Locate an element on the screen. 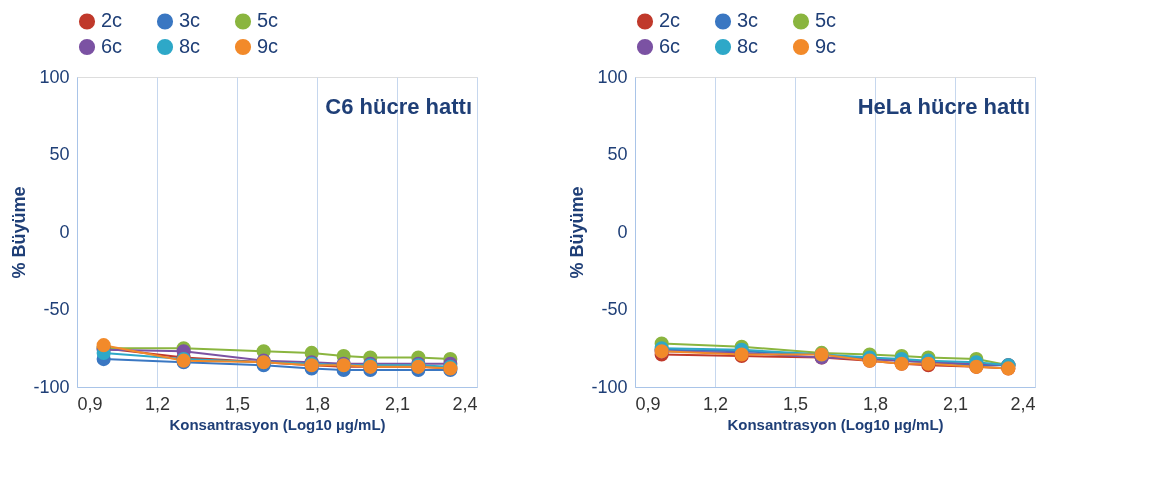 The width and height of the screenshot is (1163, 499). annotation: C6 hücre hattı is located at coordinates (398, 106).